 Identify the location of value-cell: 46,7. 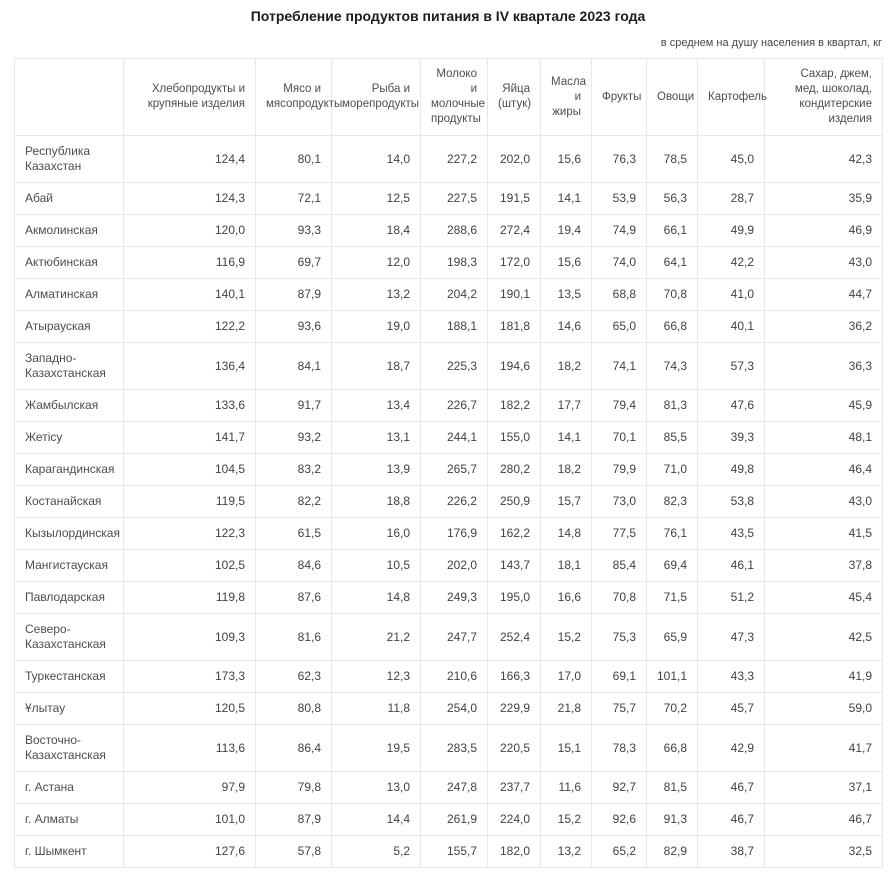
(731, 819).